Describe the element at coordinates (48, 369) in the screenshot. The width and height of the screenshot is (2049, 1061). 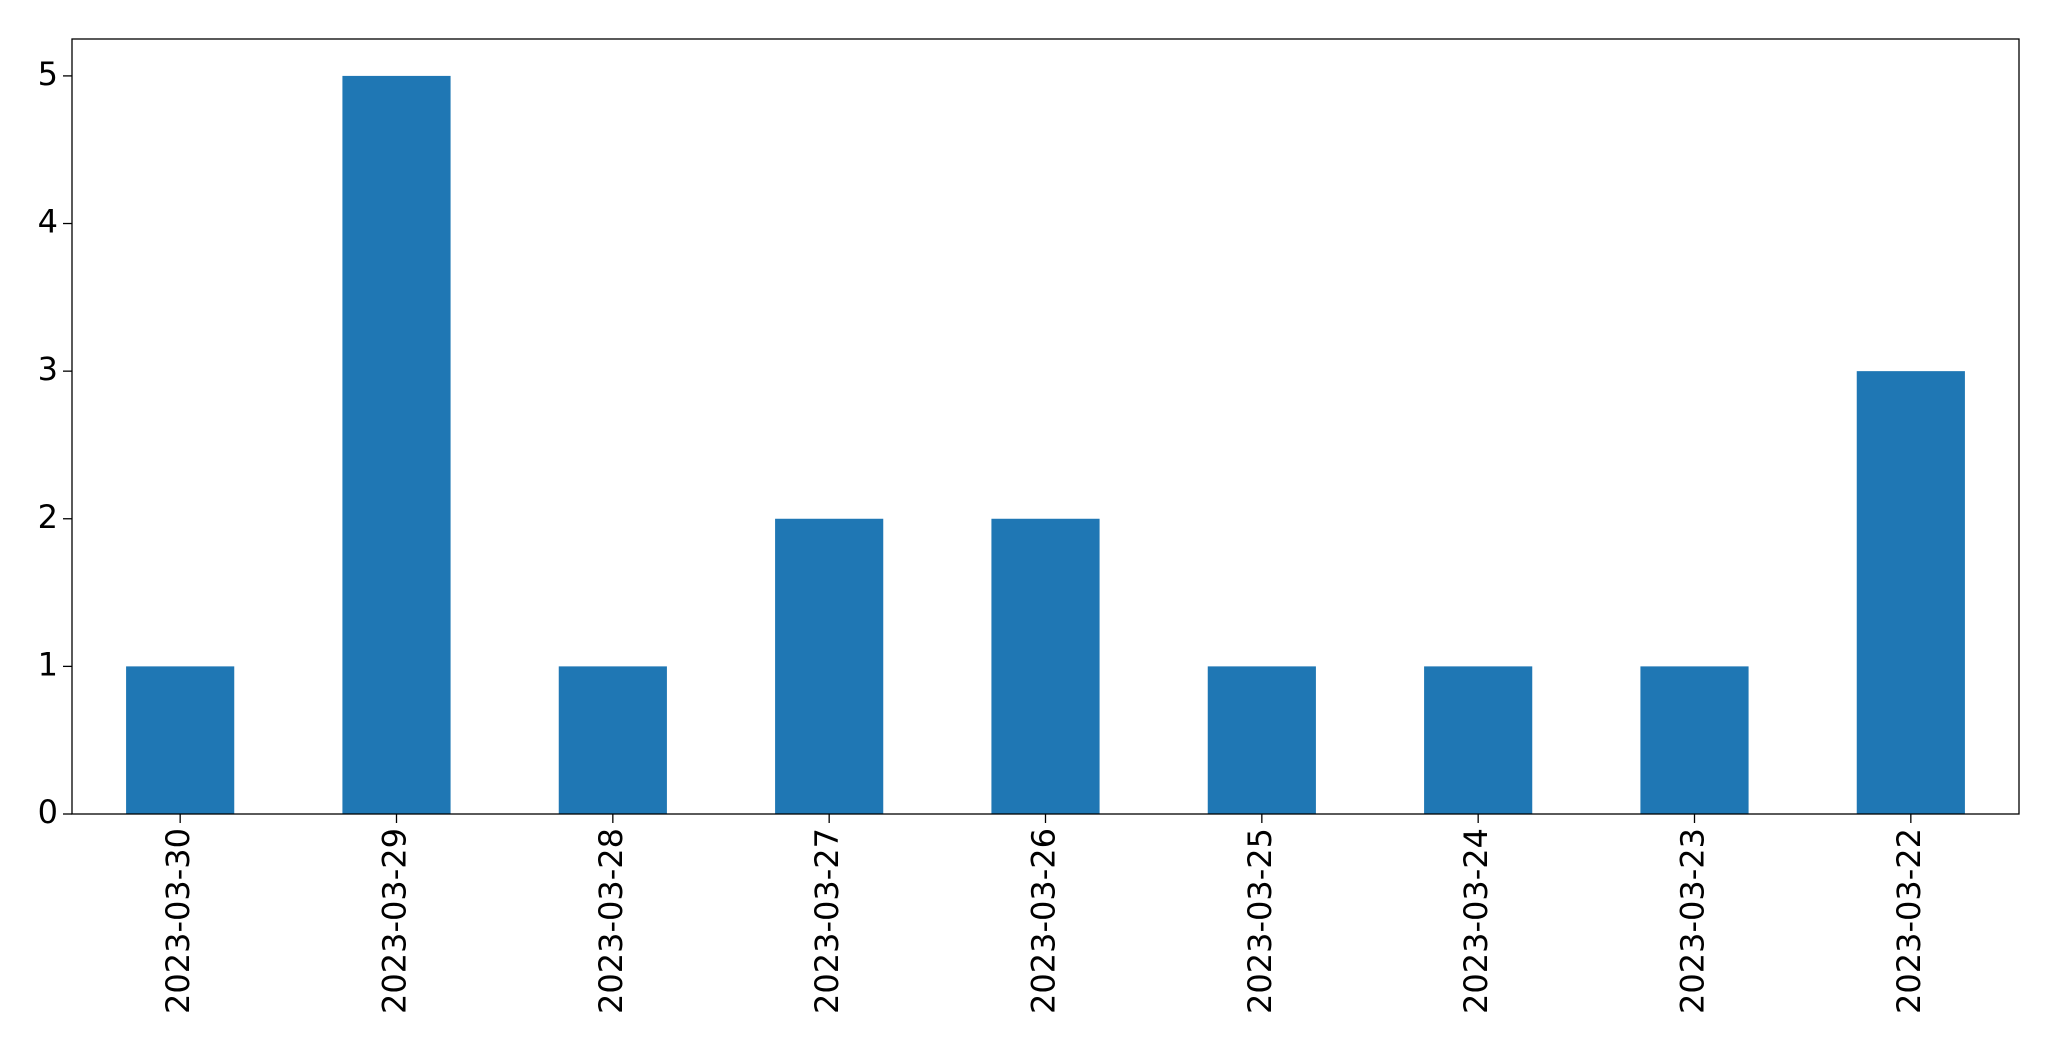
I see `y-tick-label: 3` at that location.